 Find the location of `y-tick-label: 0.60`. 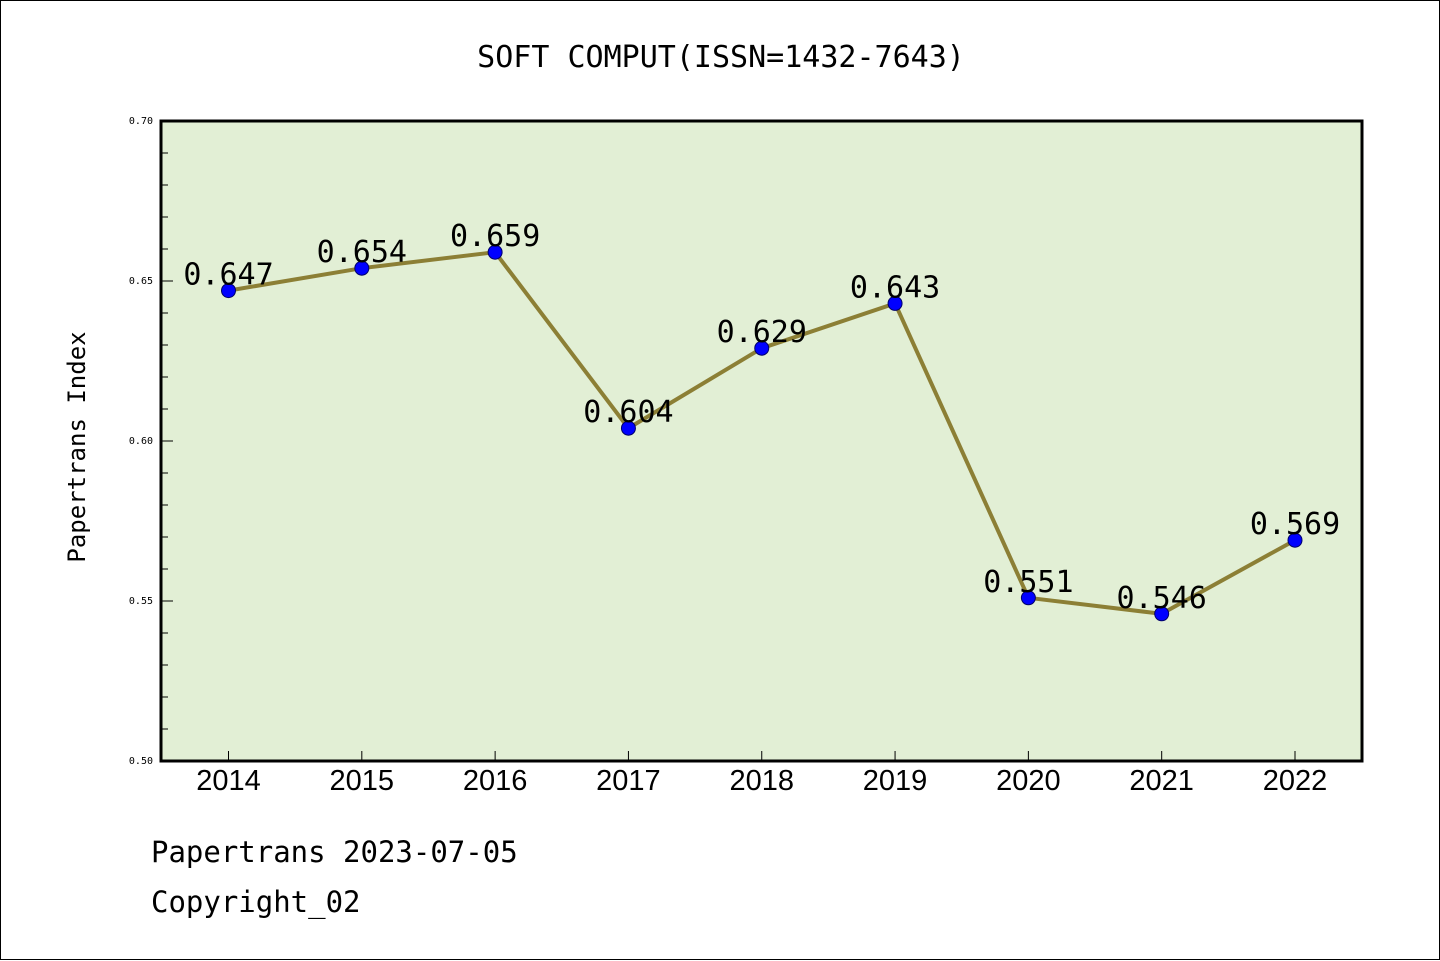

y-tick-label: 0.60 is located at coordinates (141, 441).